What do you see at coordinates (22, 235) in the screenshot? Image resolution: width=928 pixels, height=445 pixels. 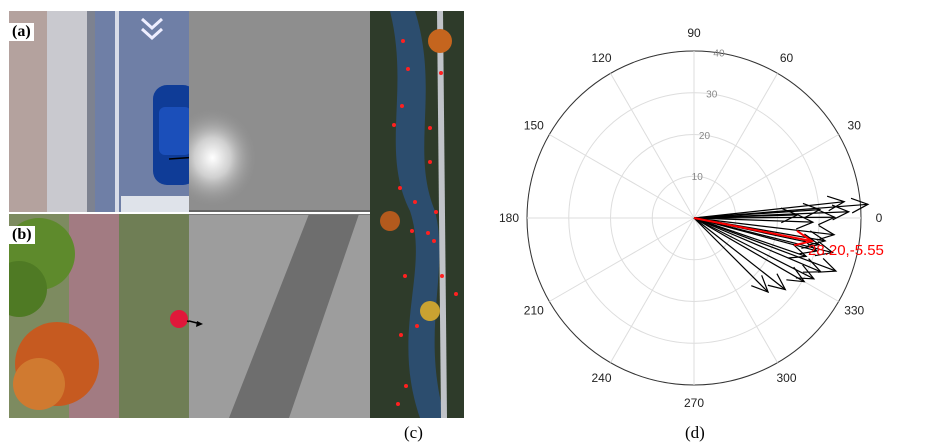 I see `panel-b-label: (b)` at bounding box center [22, 235].